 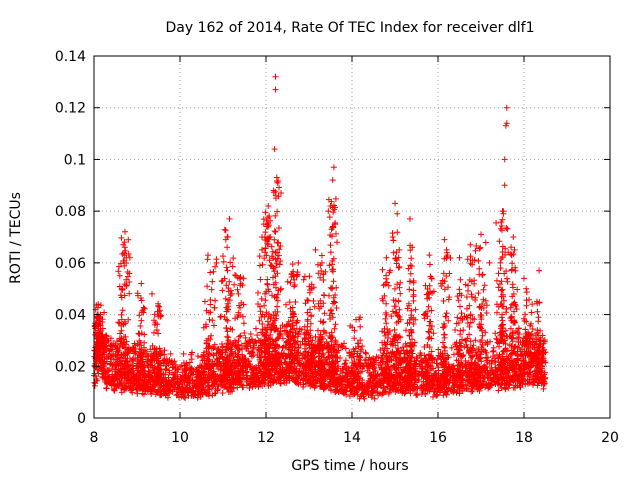 I want to click on x-tick-label: 16, so click(x=438, y=438).